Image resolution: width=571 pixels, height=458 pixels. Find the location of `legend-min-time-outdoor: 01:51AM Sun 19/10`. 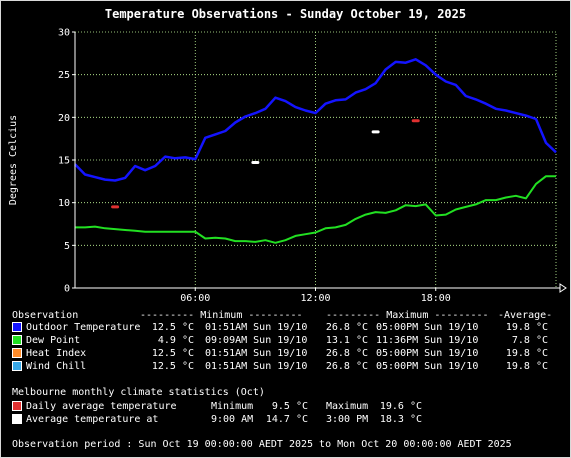

legend-min-time-outdoor: 01:51AM Sun 19/10 is located at coordinates (256, 327).